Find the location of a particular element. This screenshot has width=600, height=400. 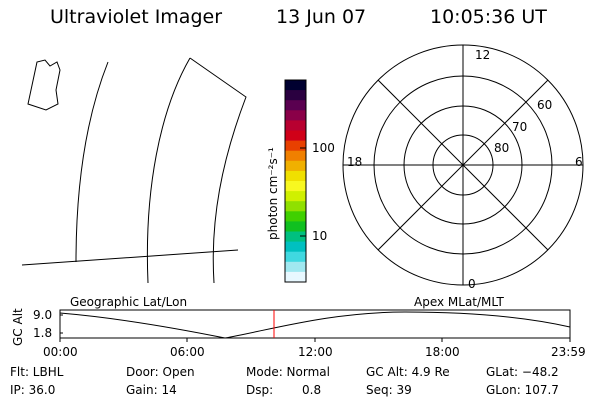

dsp-value: 0.8 is located at coordinates (312, 390).